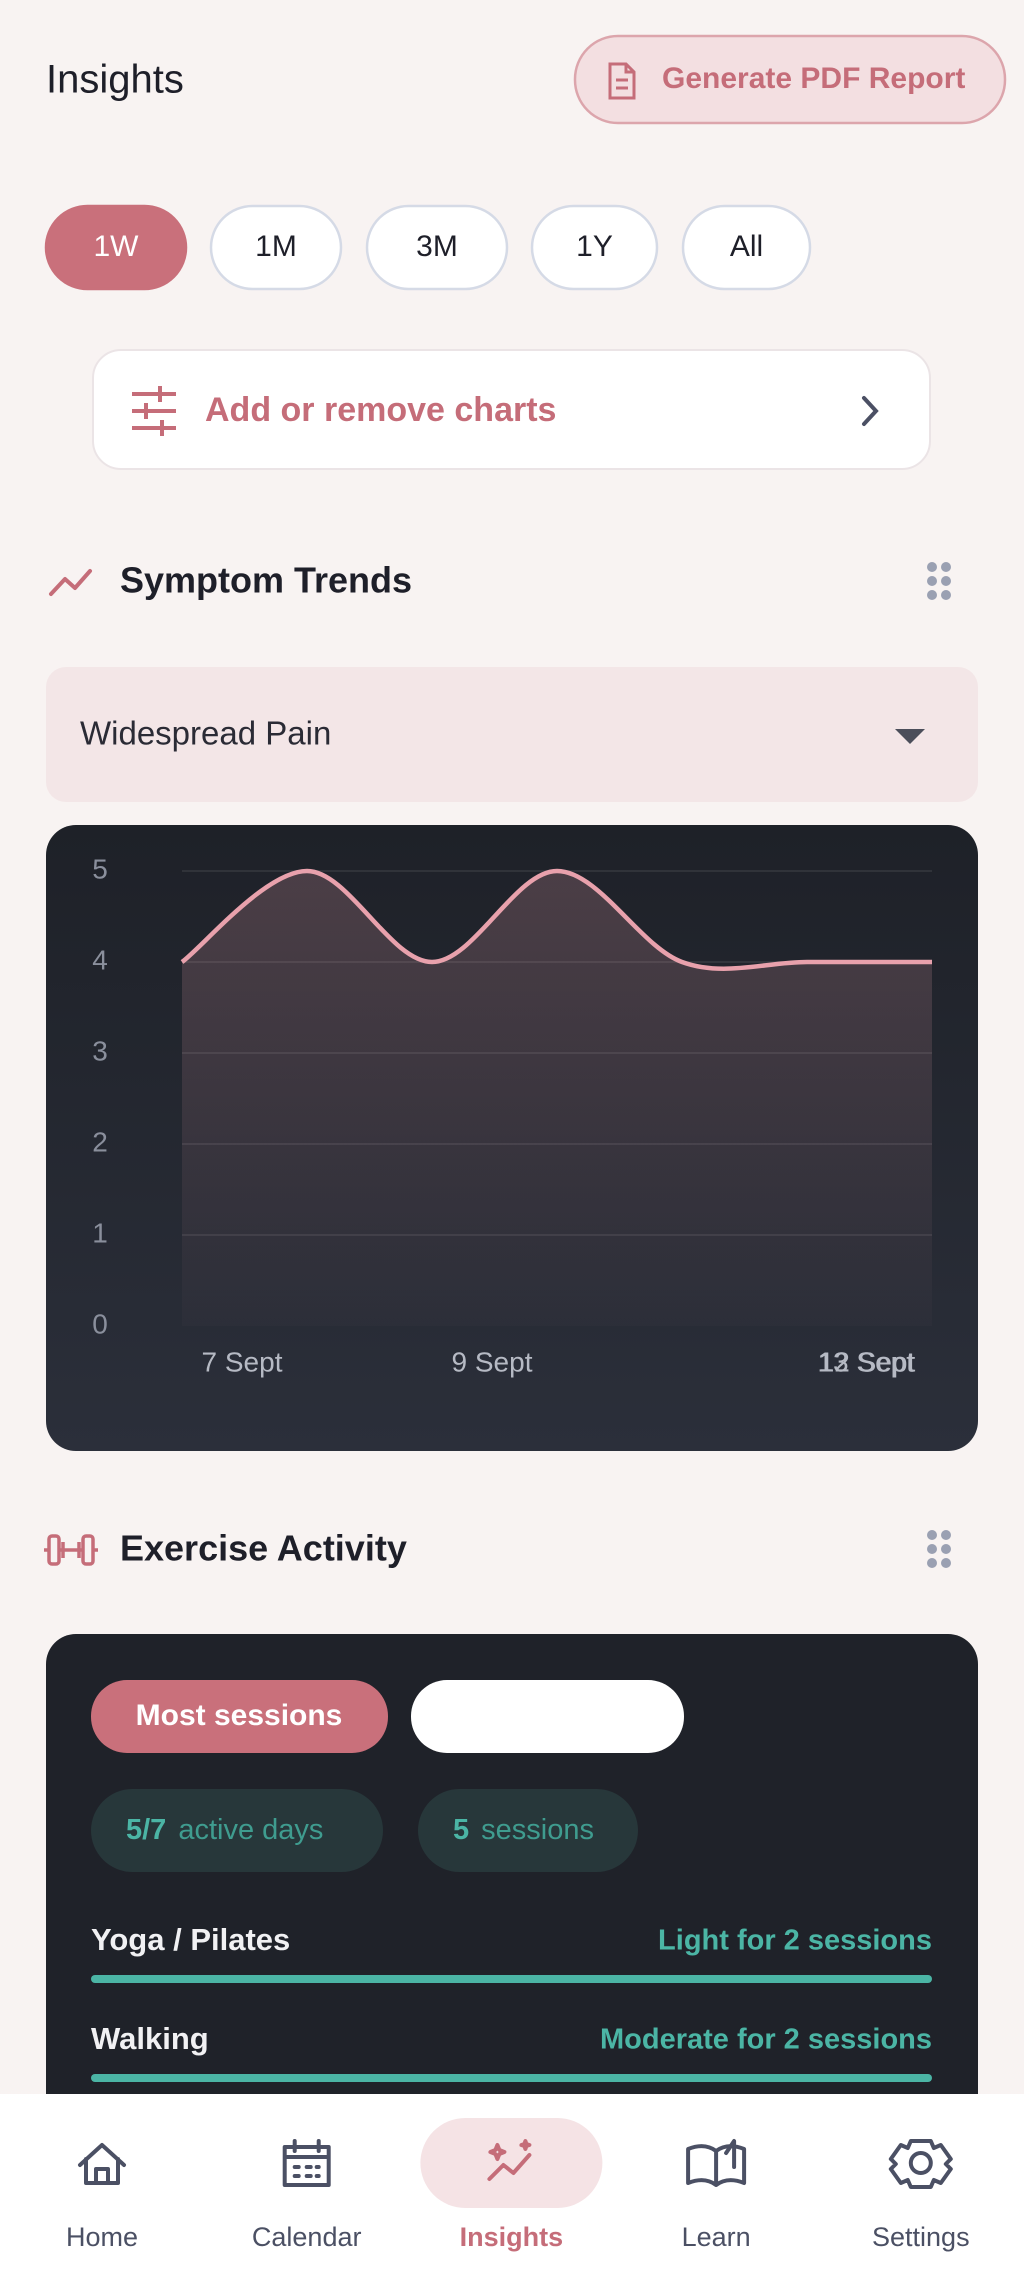  I want to click on sliders-knobs, so click(154, 411).